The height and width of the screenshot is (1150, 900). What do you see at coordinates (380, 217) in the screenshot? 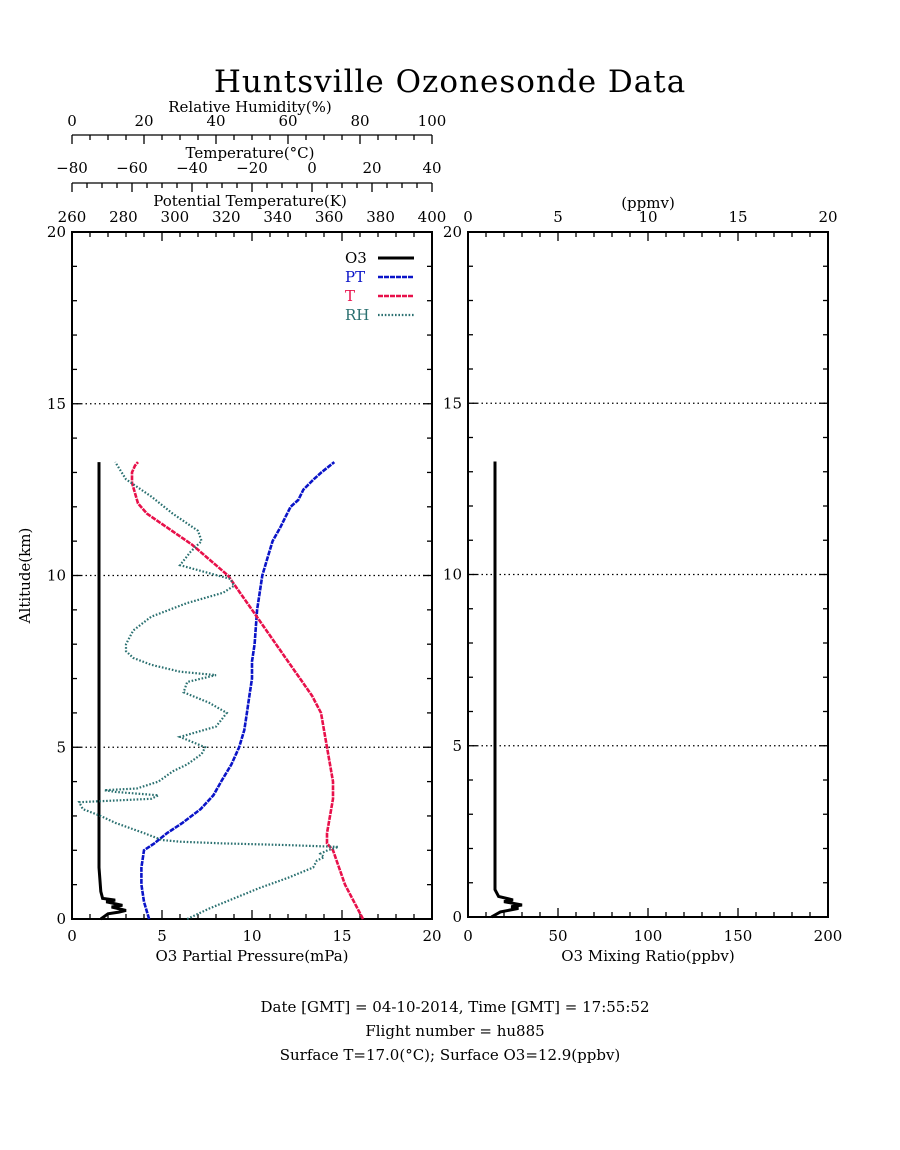
I see `pt-tick-label: 380` at bounding box center [380, 217].